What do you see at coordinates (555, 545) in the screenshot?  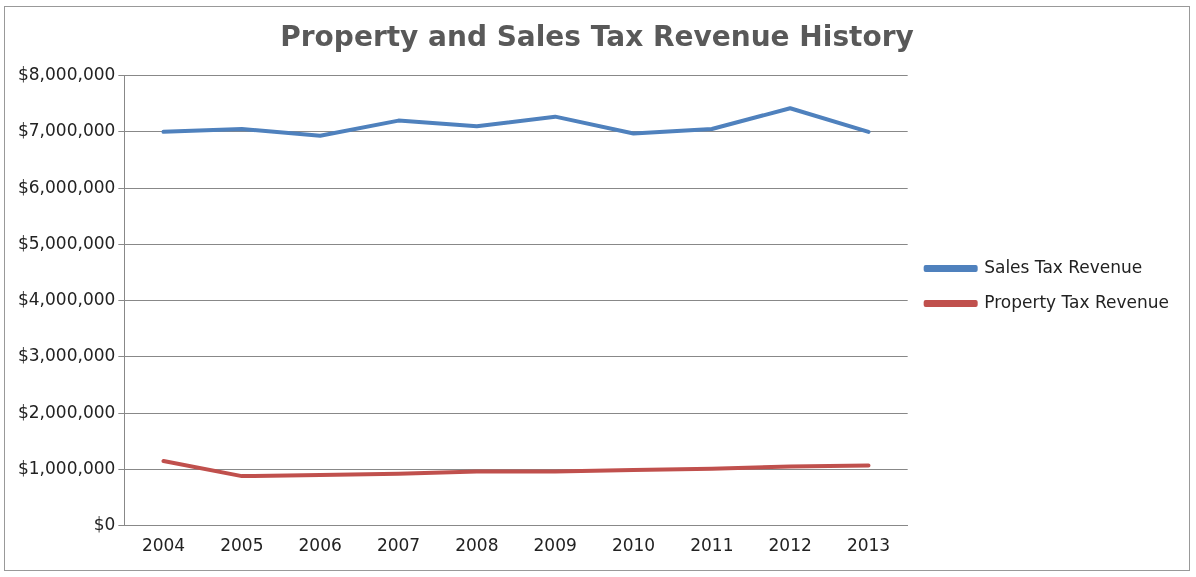 I see `x-tick-label: 2009` at bounding box center [555, 545].